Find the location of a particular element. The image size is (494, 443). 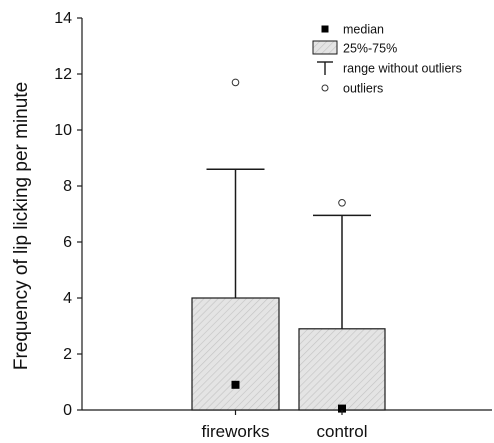

y-axis: 0 2 4 6 8 10 12 14 is located at coordinates (68, 214).